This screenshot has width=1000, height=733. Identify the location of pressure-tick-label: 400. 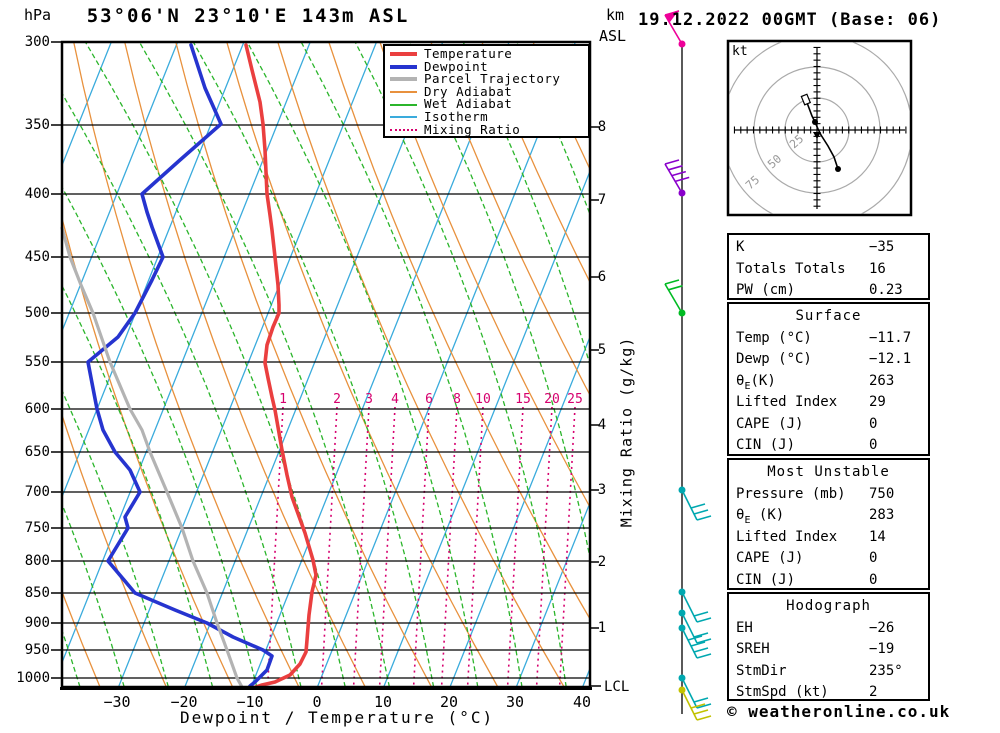
(37, 194).